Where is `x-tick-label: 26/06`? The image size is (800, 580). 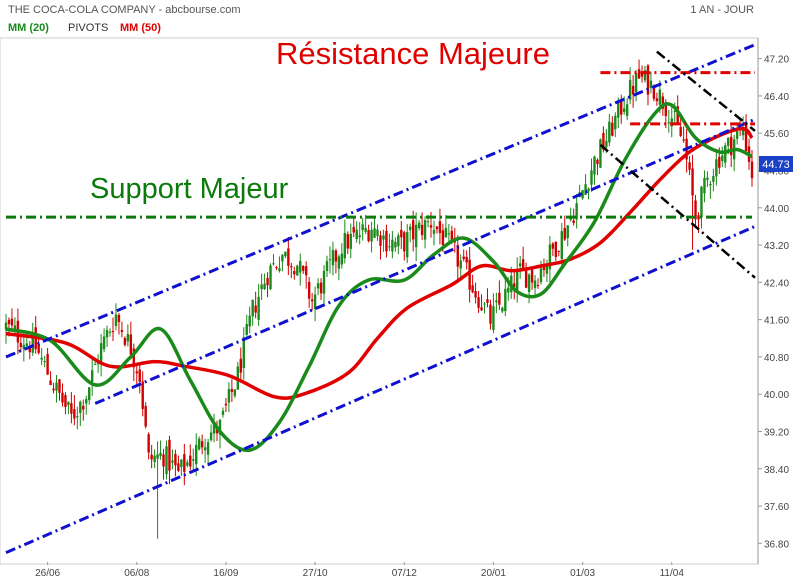
x-tick-label: 26/06 is located at coordinates (47, 573).